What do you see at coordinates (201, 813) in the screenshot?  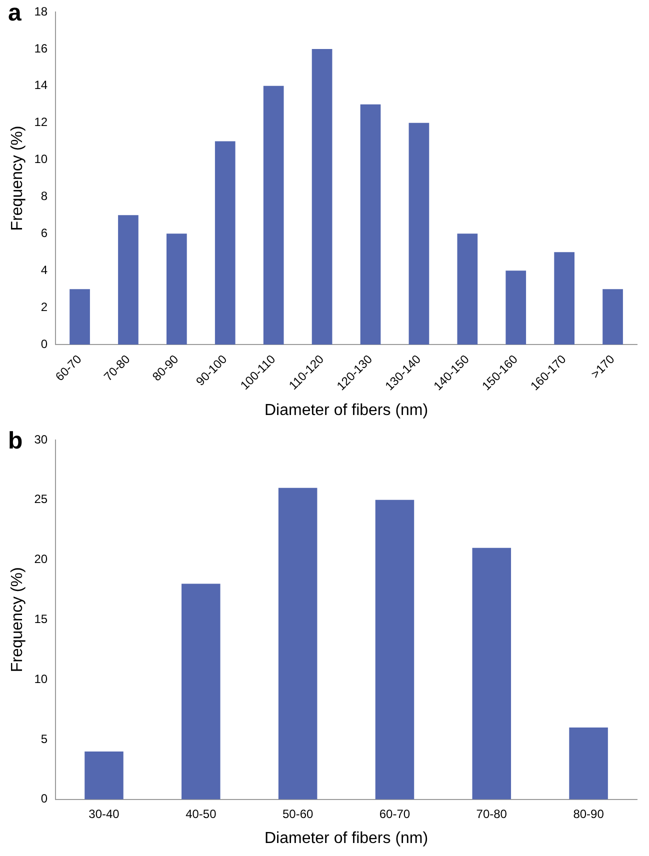 I see `x-tick-label: 40-50` at bounding box center [201, 813].